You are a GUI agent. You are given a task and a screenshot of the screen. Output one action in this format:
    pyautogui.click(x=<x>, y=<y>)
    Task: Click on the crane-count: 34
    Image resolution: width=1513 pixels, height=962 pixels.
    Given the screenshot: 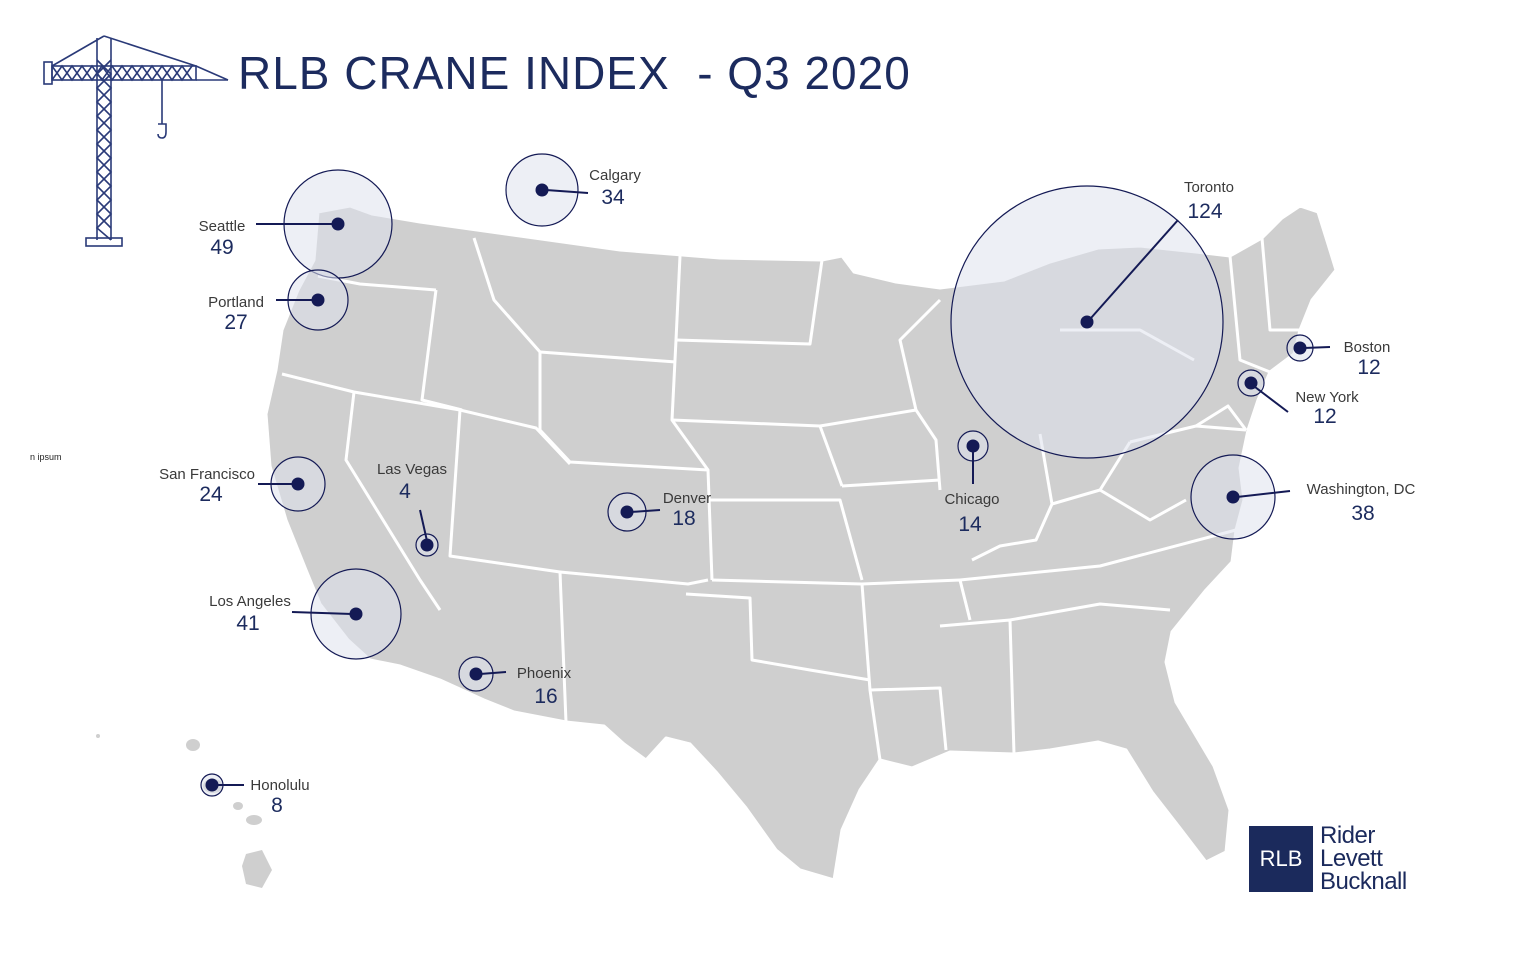 What is the action you would take?
    pyautogui.click(x=613, y=197)
    